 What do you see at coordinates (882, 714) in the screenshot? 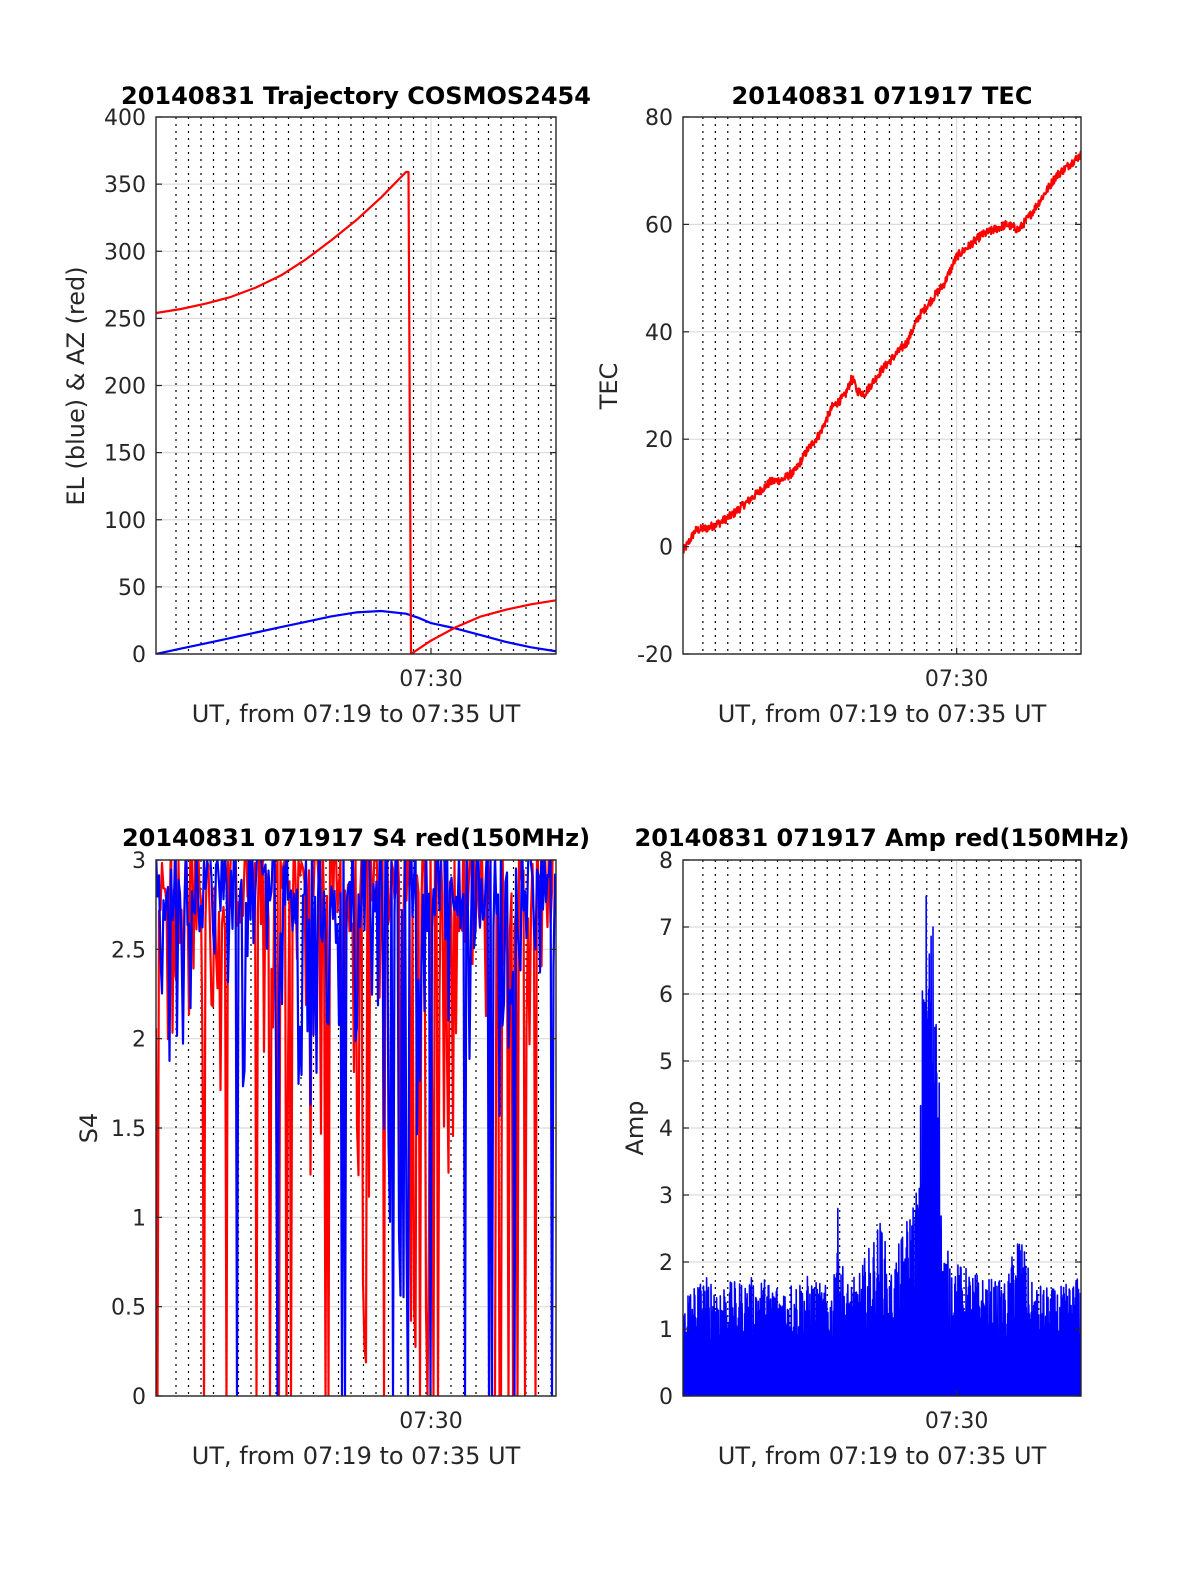
I see `panel-2-xlabel: UT, from 07:19 to 07:35 UT` at bounding box center [882, 714].